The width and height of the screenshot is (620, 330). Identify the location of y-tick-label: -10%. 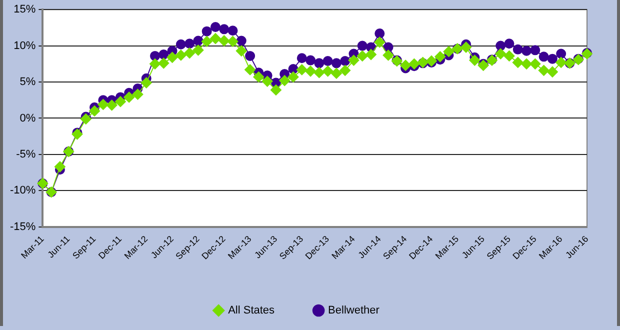
(23, 190).